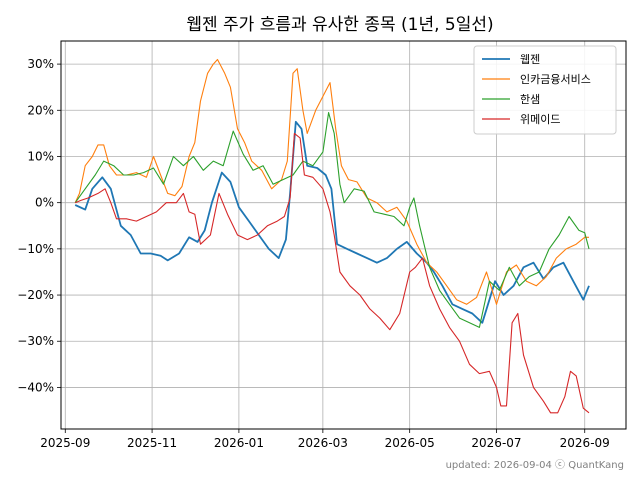  Describe the element at coordinates (239, 443) in the screenshot. I see `x-tick-label: 2026-01` at that location.